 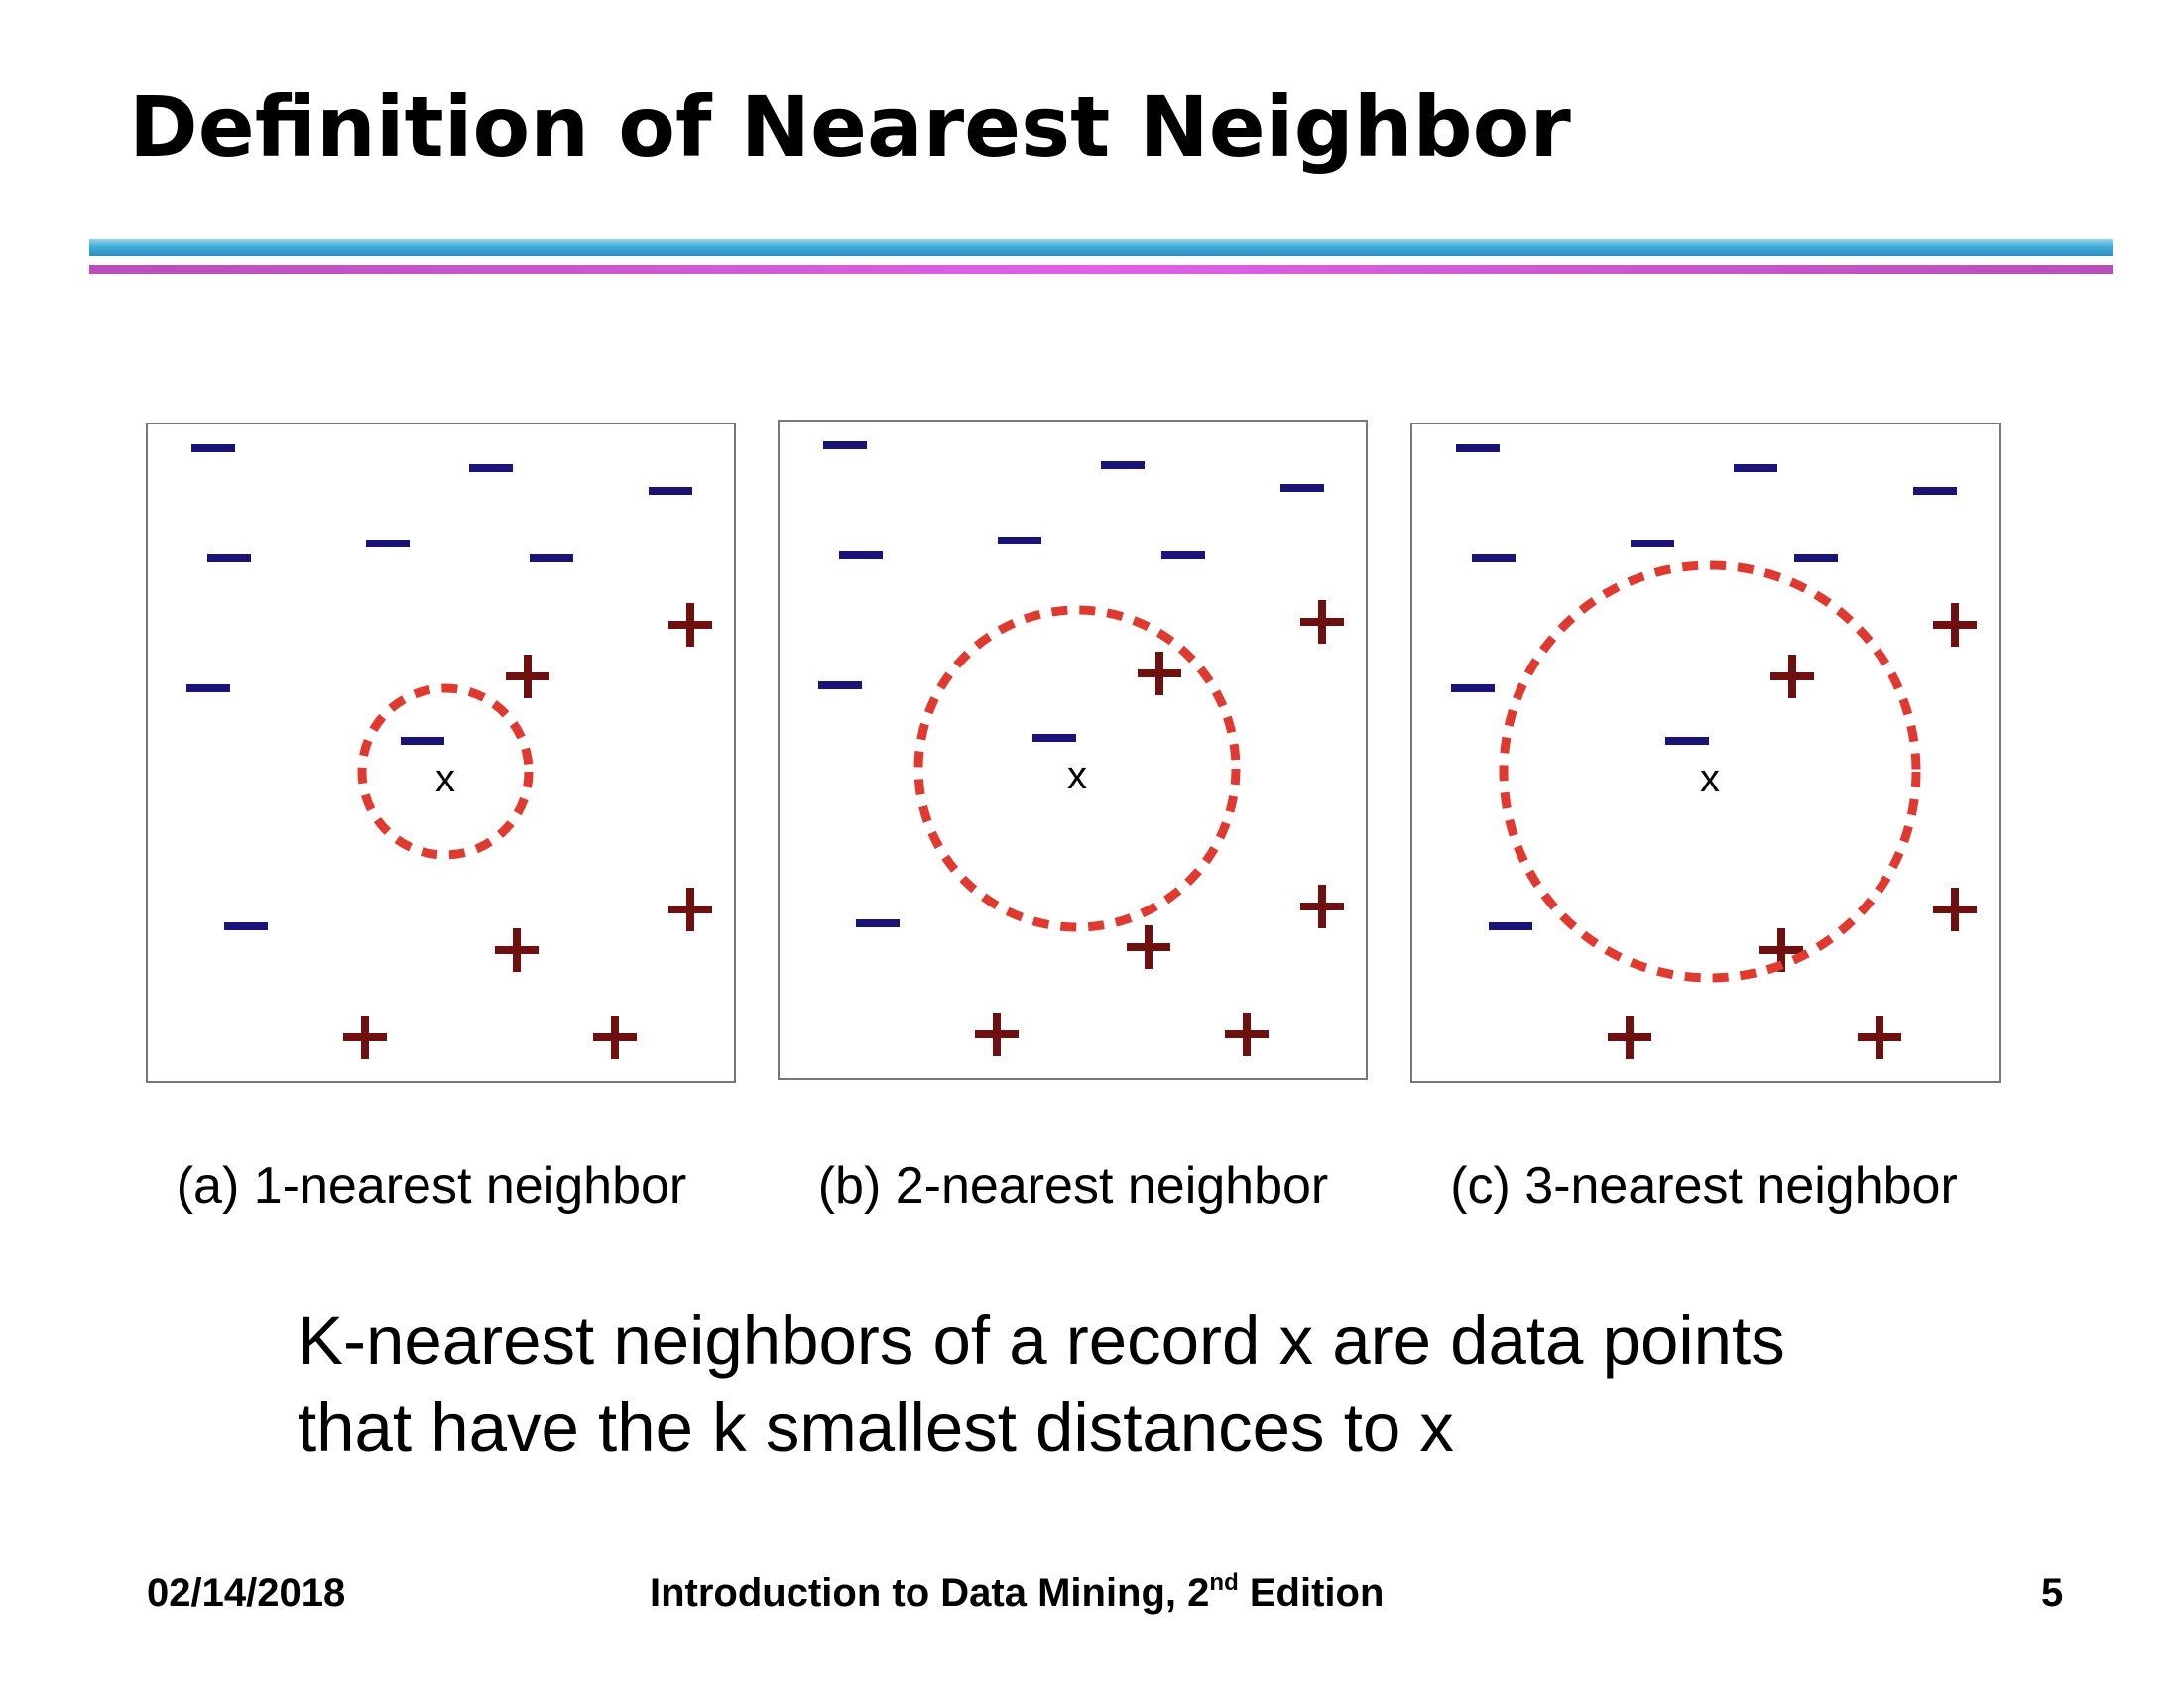 What do you see at coordinates (1077, 775) in the screenshot?
I see `panel-b-query-label: x` at bounding box center [1077, 775].